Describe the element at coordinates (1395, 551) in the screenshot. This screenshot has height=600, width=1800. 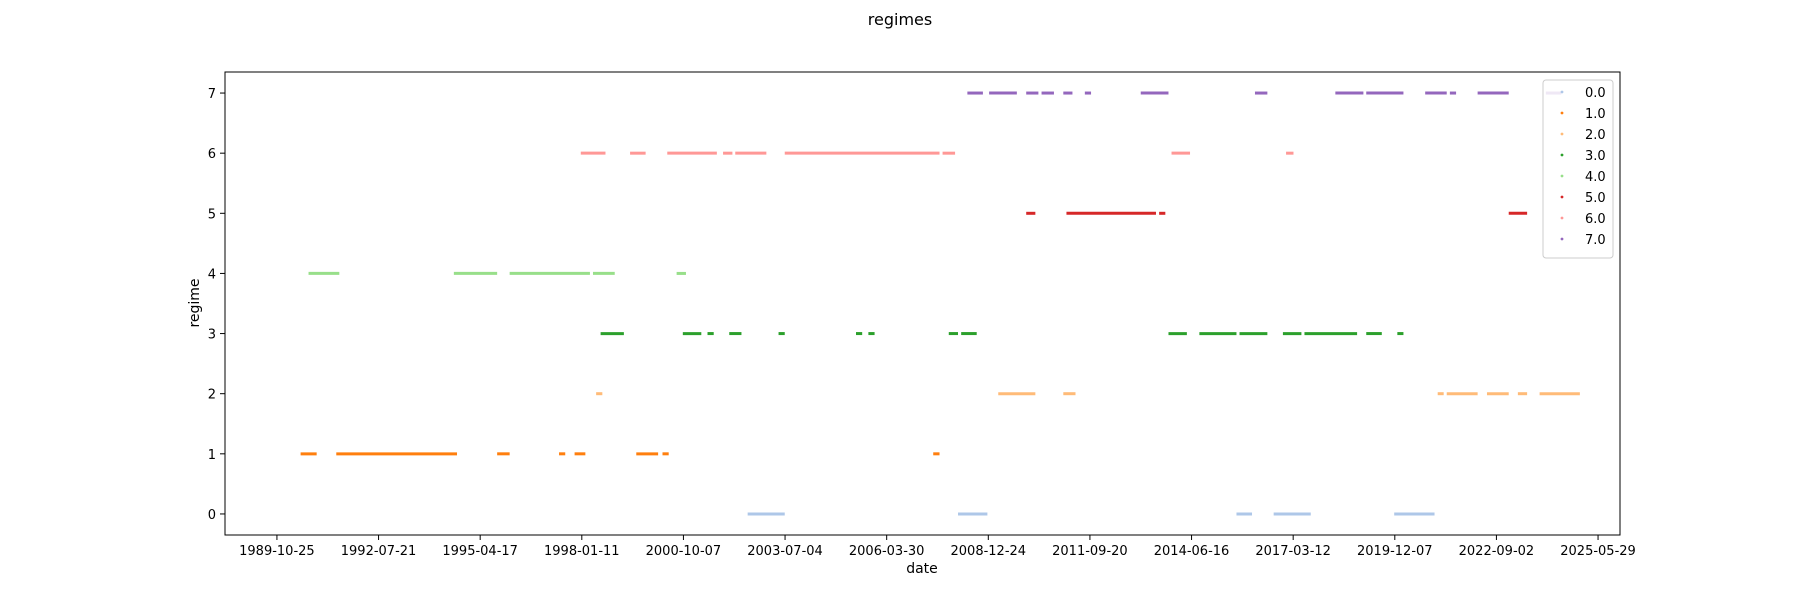
I see `x-tick-label: 2019-12-07` at that location.